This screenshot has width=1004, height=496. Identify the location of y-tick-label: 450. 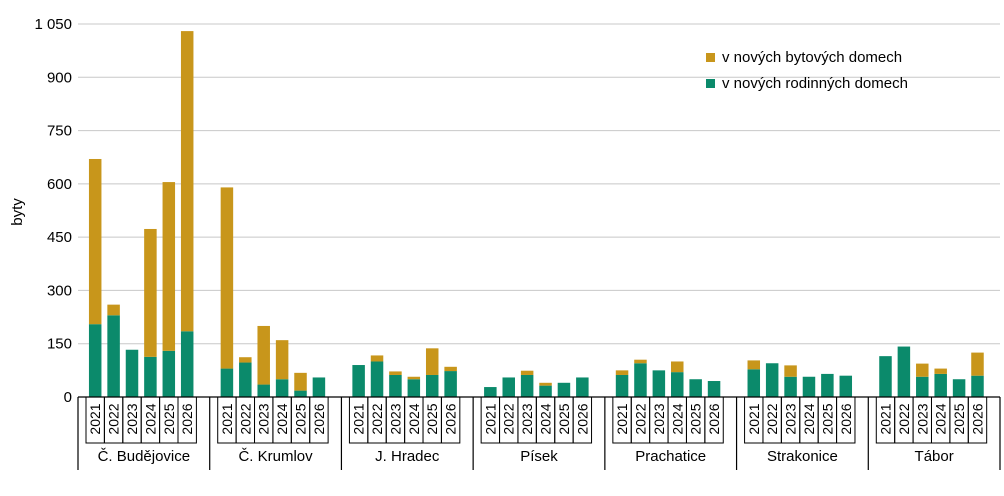
(59, 237).